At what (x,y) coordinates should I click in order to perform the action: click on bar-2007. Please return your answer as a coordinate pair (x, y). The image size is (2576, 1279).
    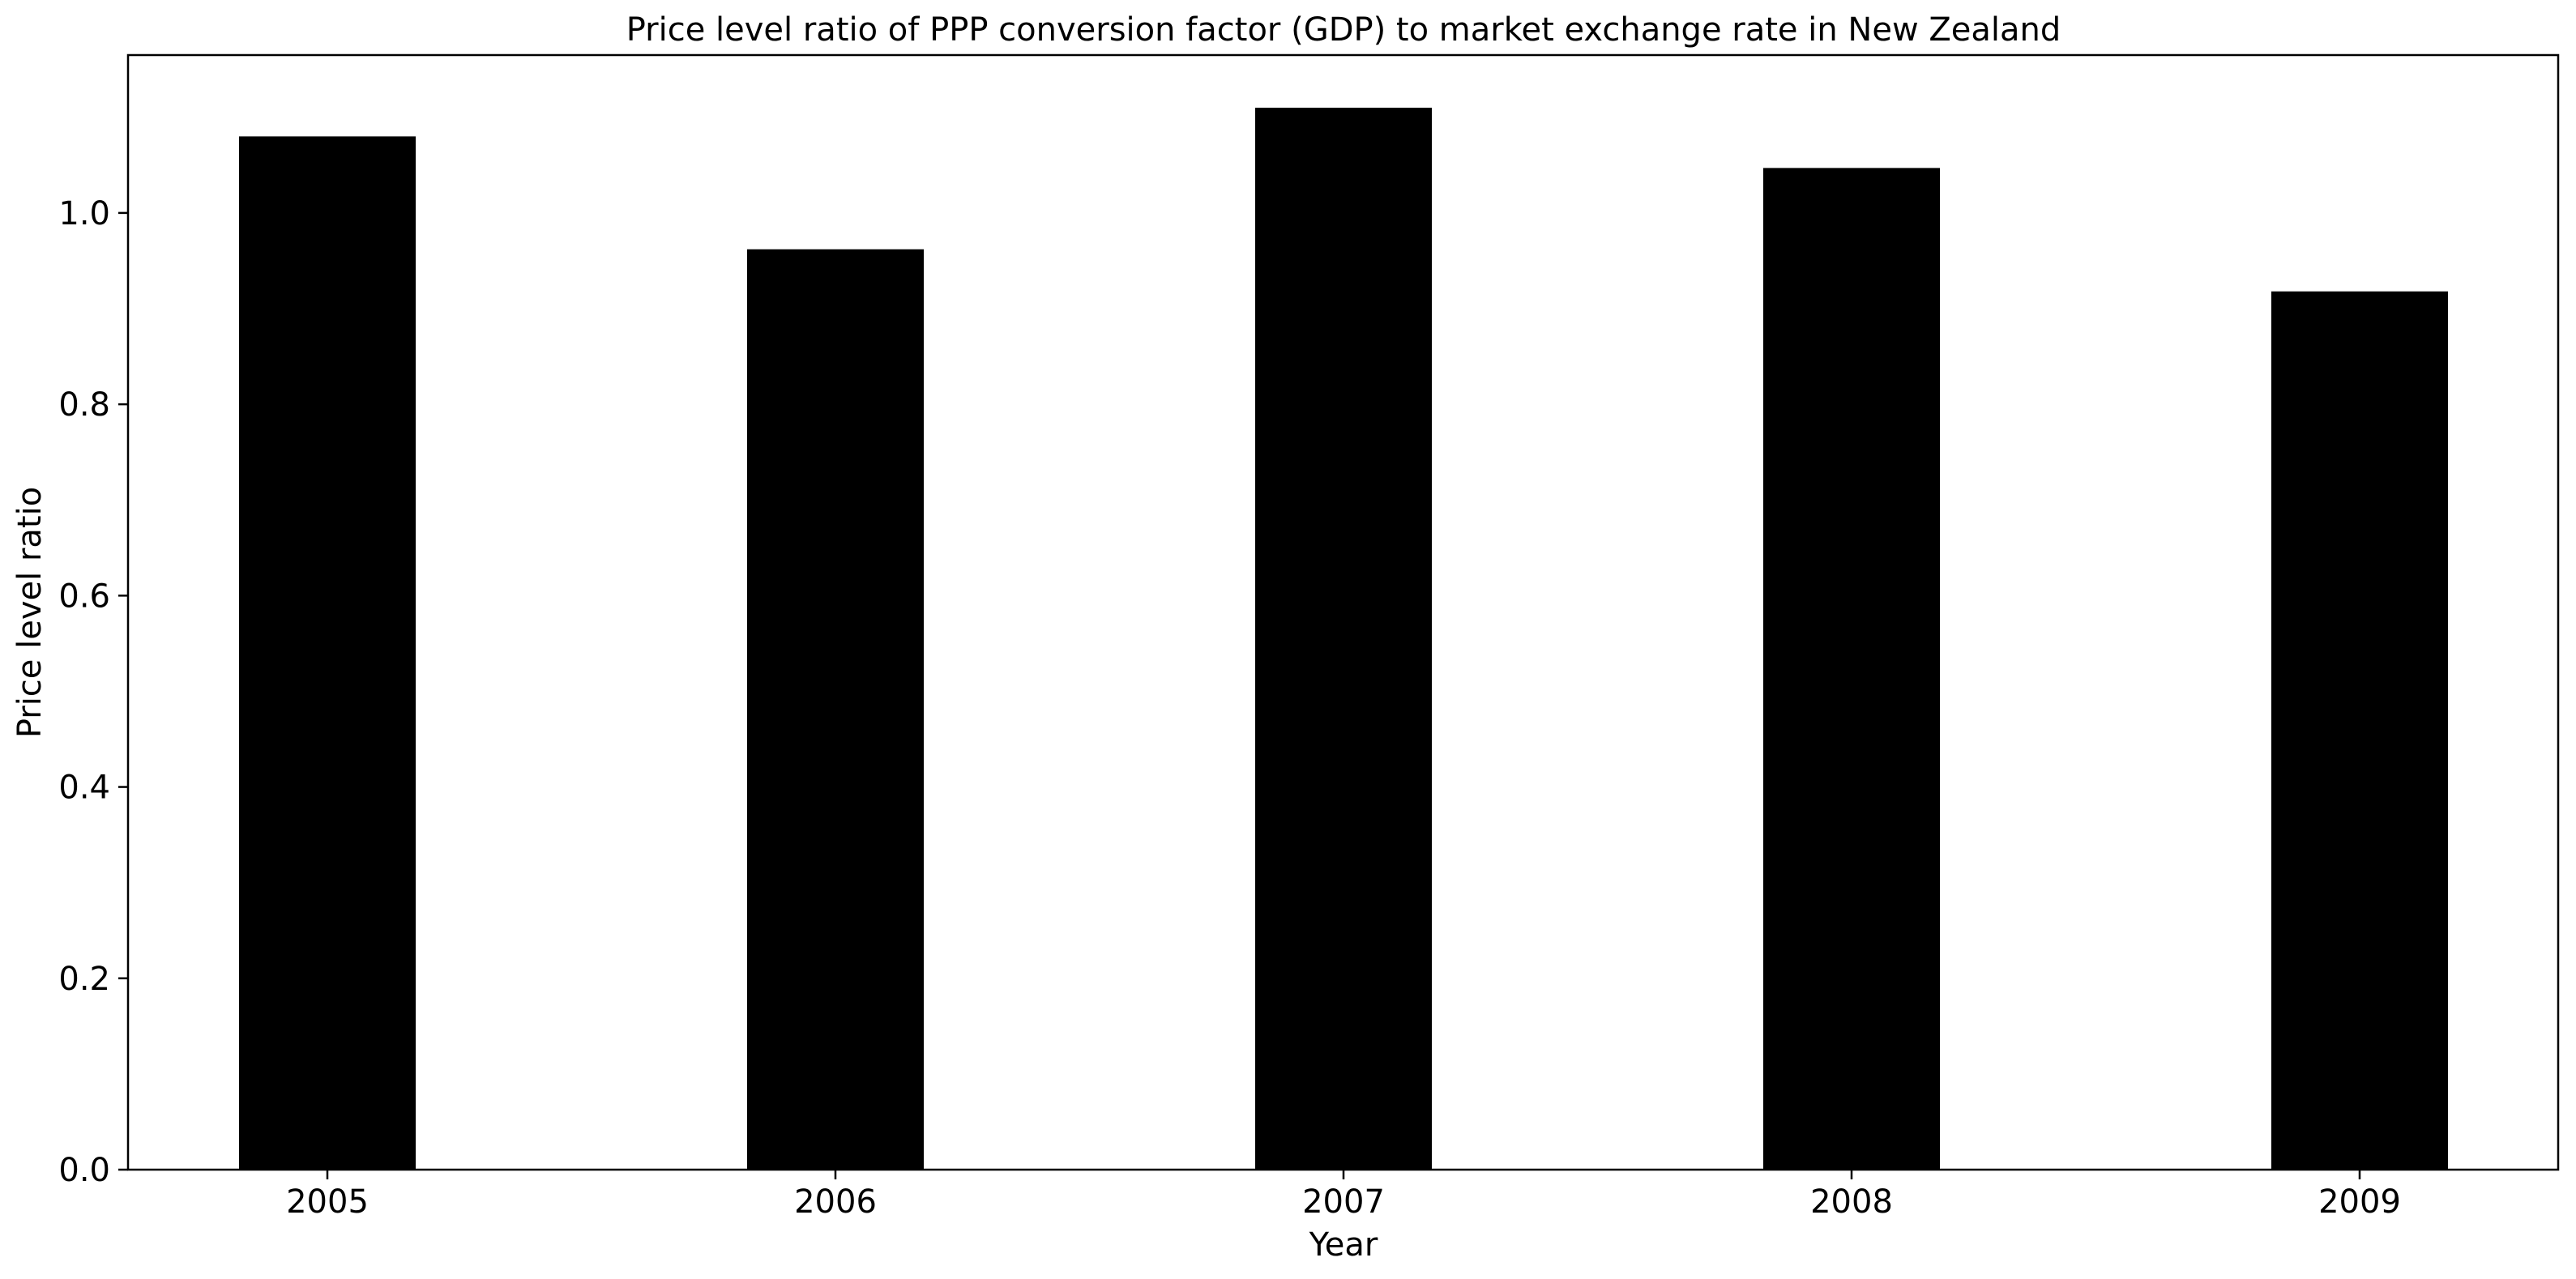
    Looking at the image, I should click on (1343, 638).